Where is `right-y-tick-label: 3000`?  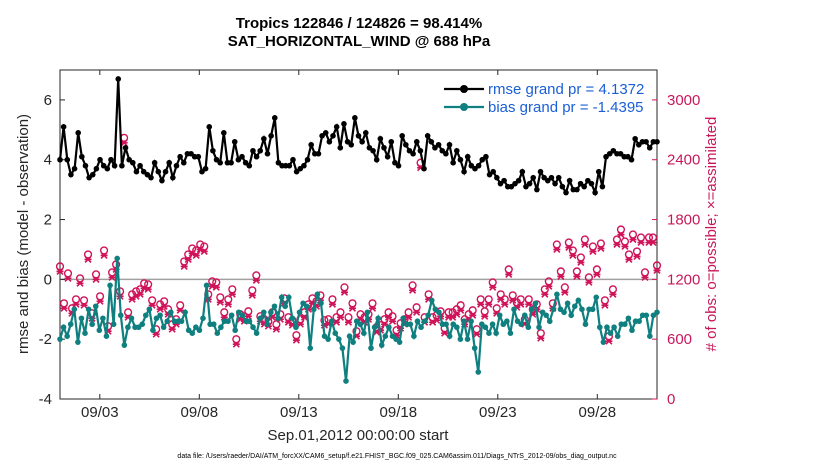
right-y-tick-label: 3000 is located at coordinates (683, 100).